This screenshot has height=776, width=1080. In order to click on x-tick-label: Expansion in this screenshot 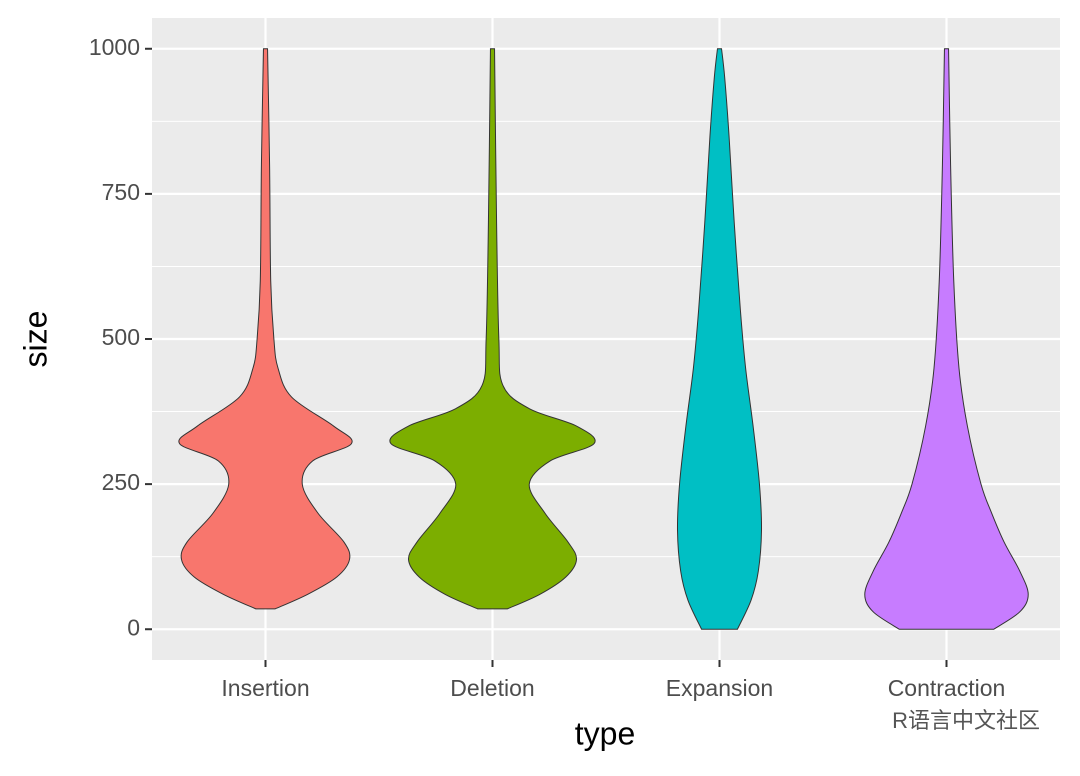, I will do `click(719, 688)`.